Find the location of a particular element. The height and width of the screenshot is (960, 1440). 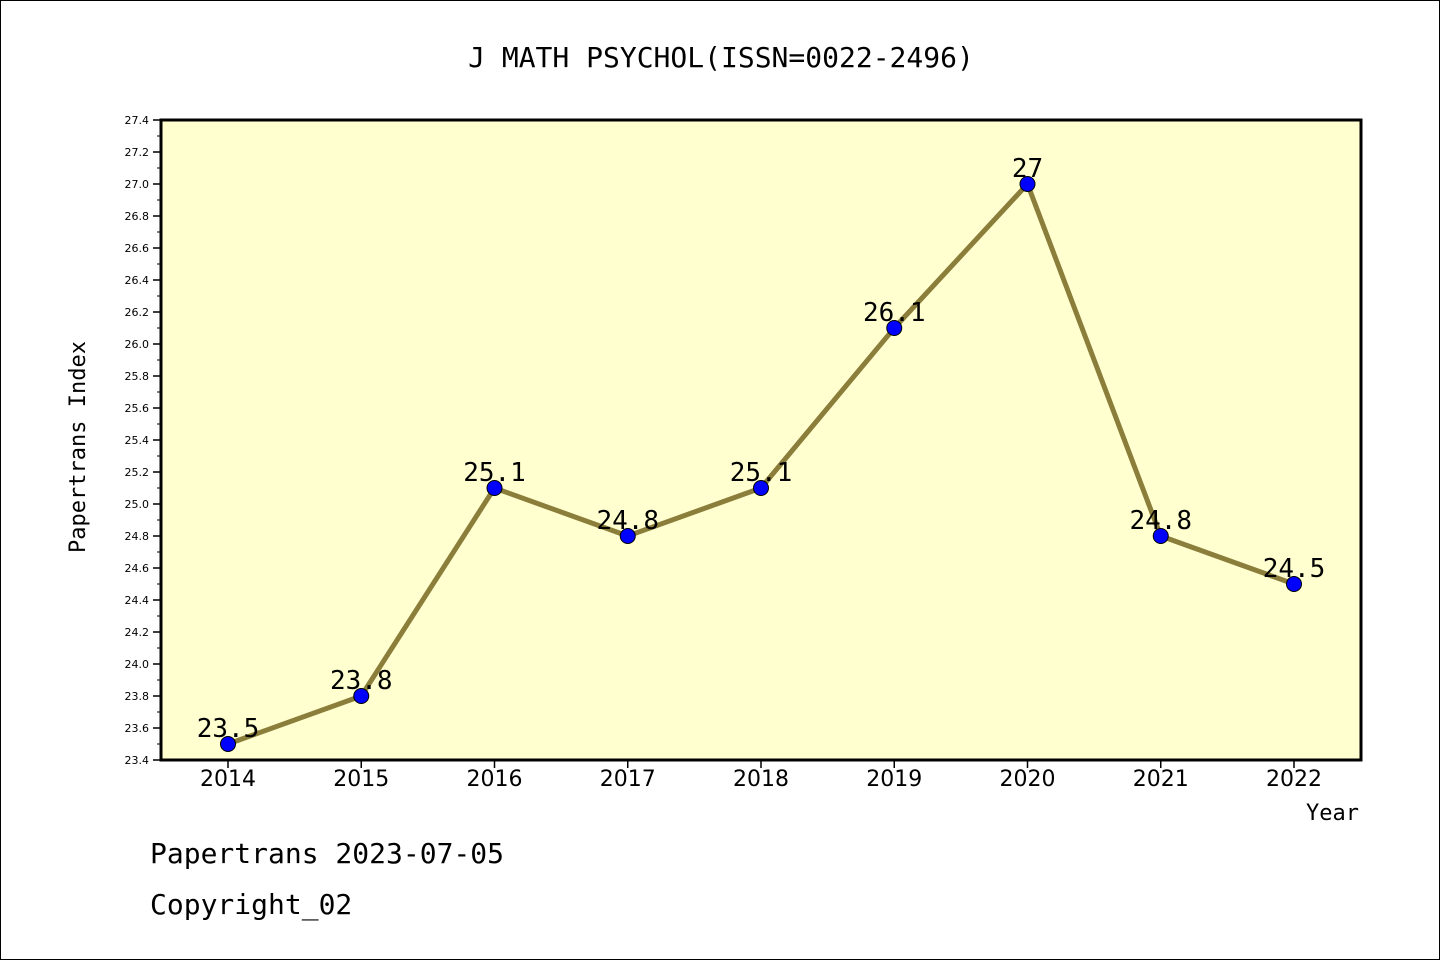

x-tick-label: 2015 is located at coordinates (361, 779).